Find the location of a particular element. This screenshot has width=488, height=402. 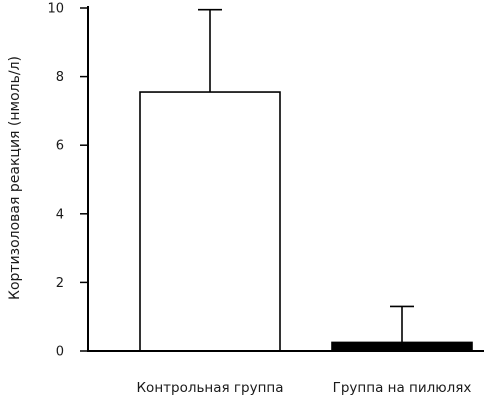

y-tick-label: 0 is located at coordinates (60, 352).